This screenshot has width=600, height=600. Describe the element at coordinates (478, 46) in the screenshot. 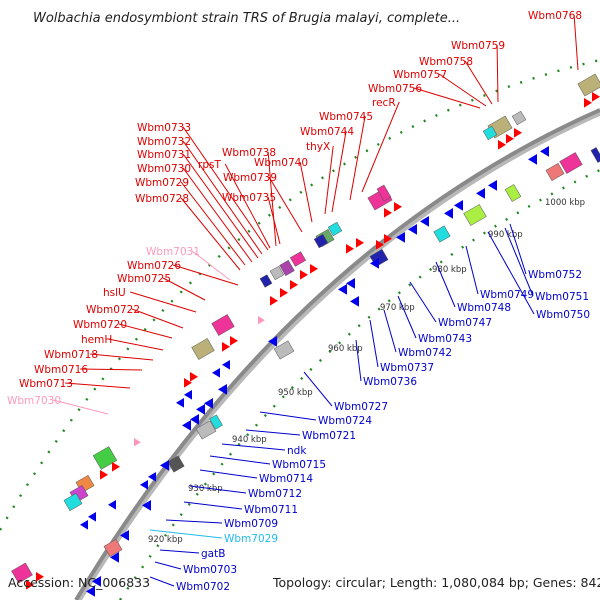

I see `gene-label-forward: Wbm0759` at that location.